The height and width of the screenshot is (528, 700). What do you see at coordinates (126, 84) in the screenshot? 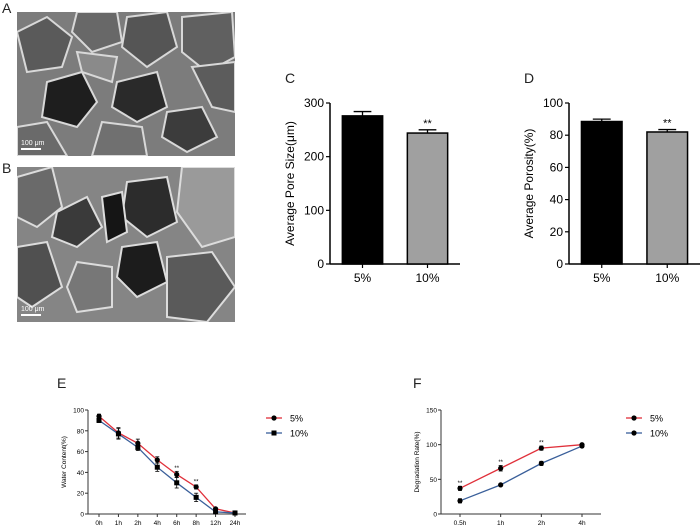
I see `sem-image-a: 100 μm` at bounding box center [126, 84].